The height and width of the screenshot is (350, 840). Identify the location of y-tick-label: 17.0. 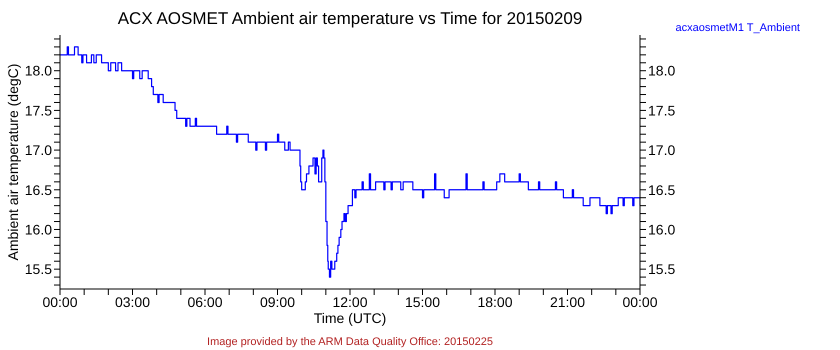
(38, 150).